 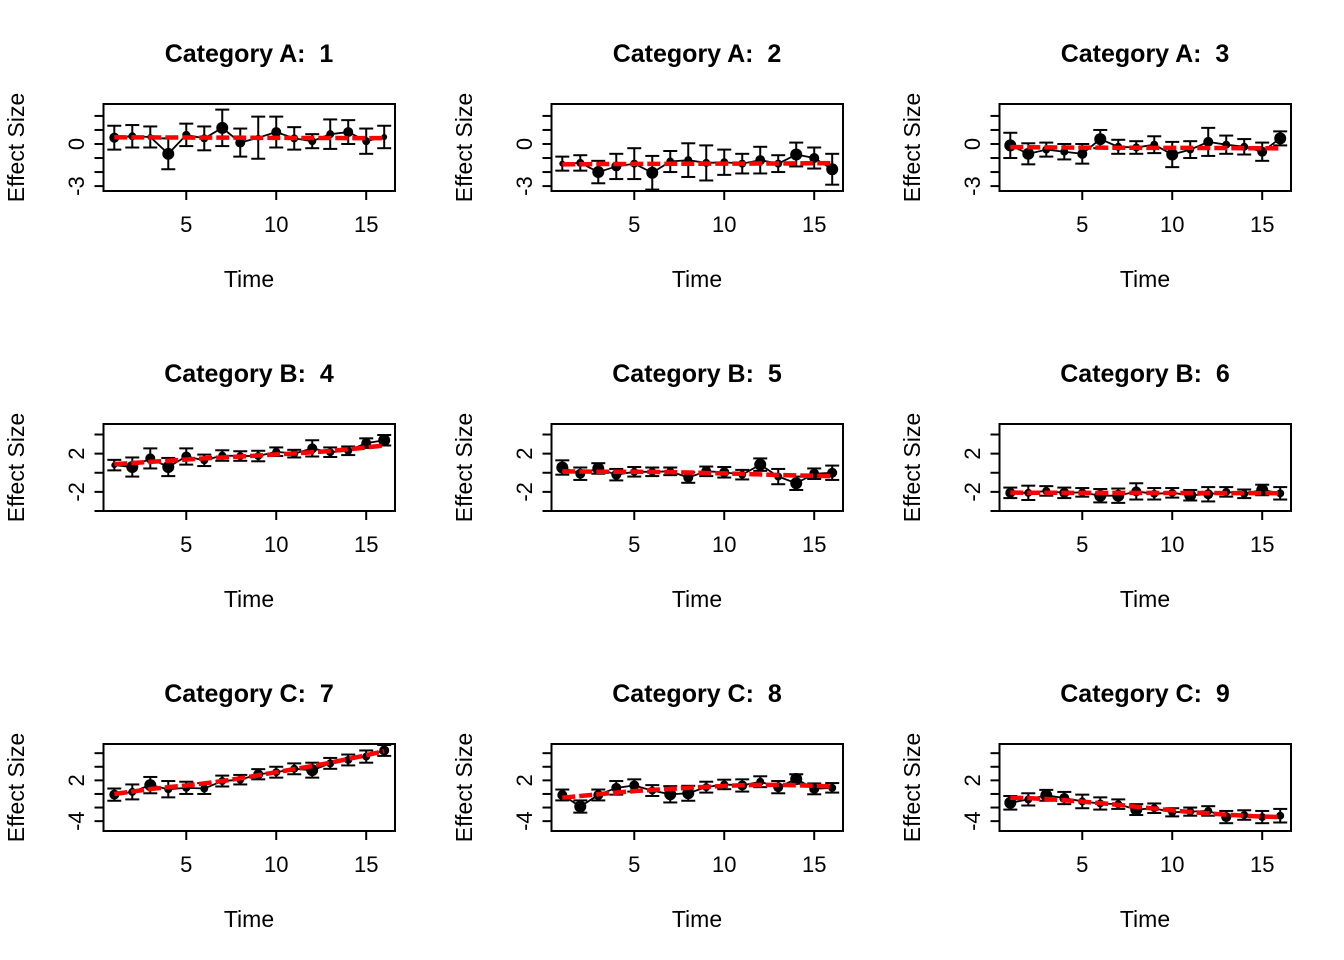 What do you see at coordinates (647, 486) in the screenshot?
I see `panel-5: Category B: 5 Effect Size 2 -2 5 10 15 Time` at bounding box center [647, 486].